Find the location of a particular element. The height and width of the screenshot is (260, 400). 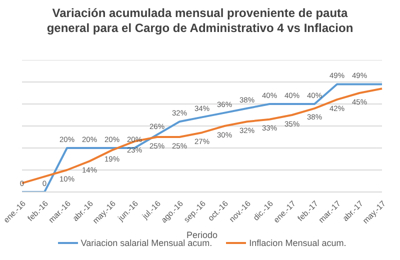

x-axis-title: Periodo is located at coordinates (202, 235).